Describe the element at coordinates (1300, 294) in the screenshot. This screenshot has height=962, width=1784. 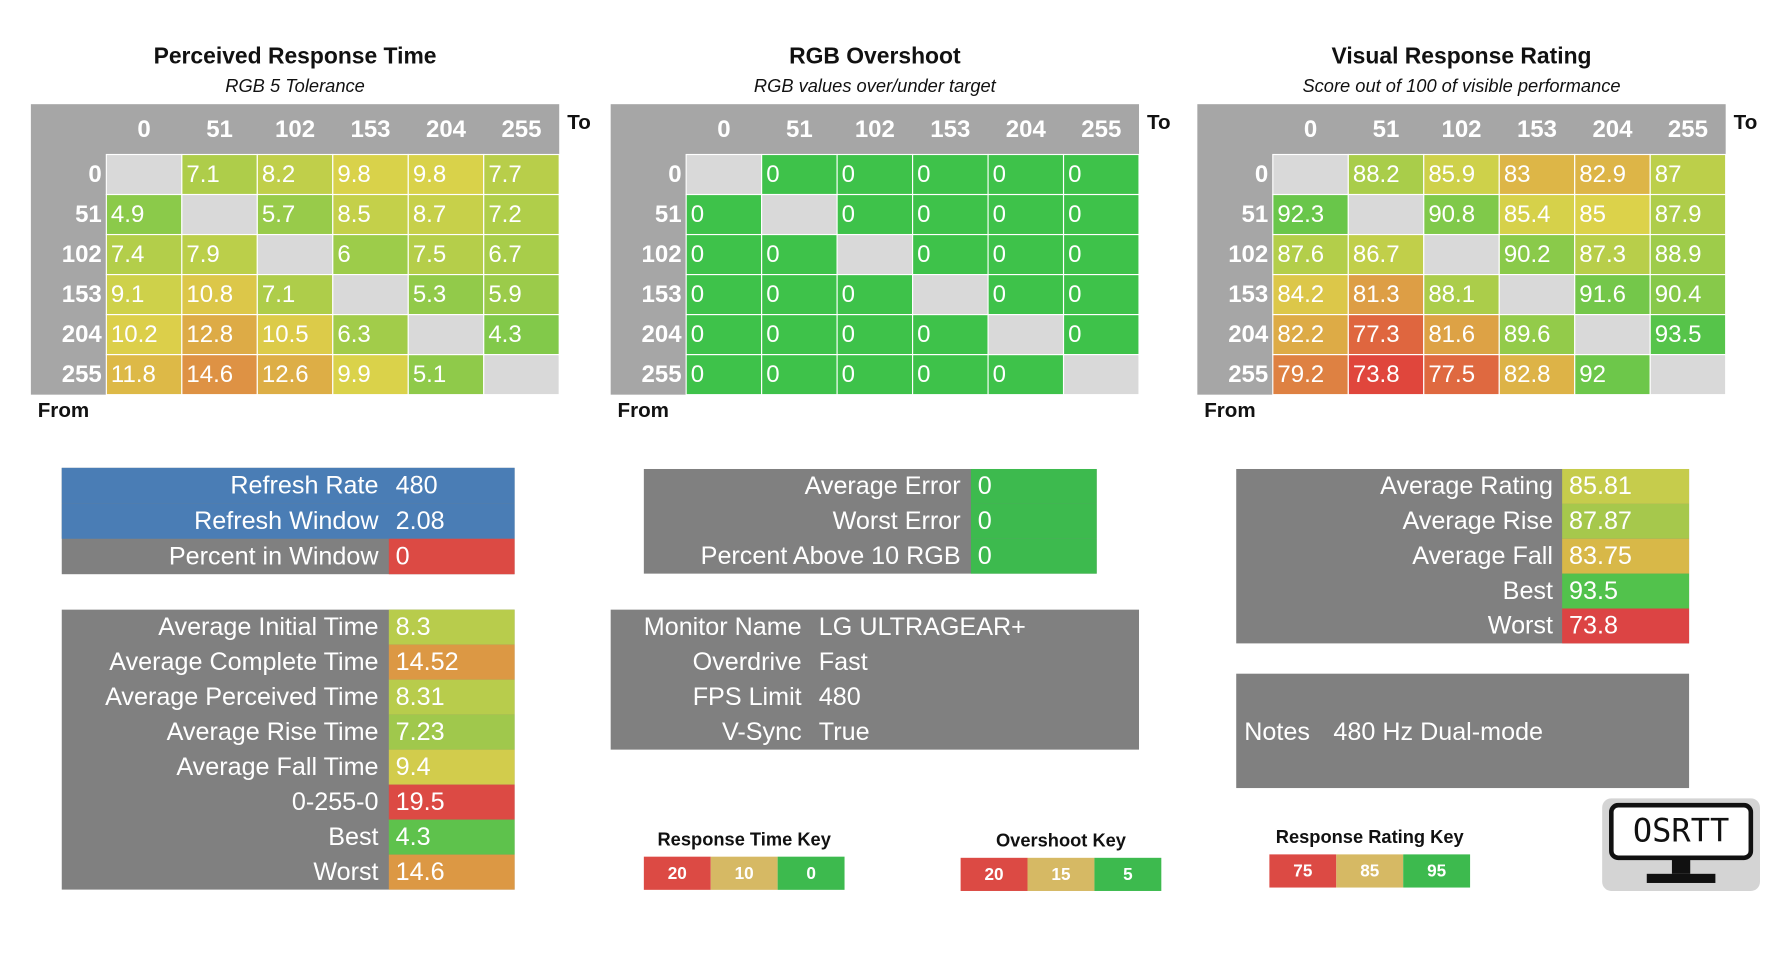
I see `cell-value: 84.2` at that location.